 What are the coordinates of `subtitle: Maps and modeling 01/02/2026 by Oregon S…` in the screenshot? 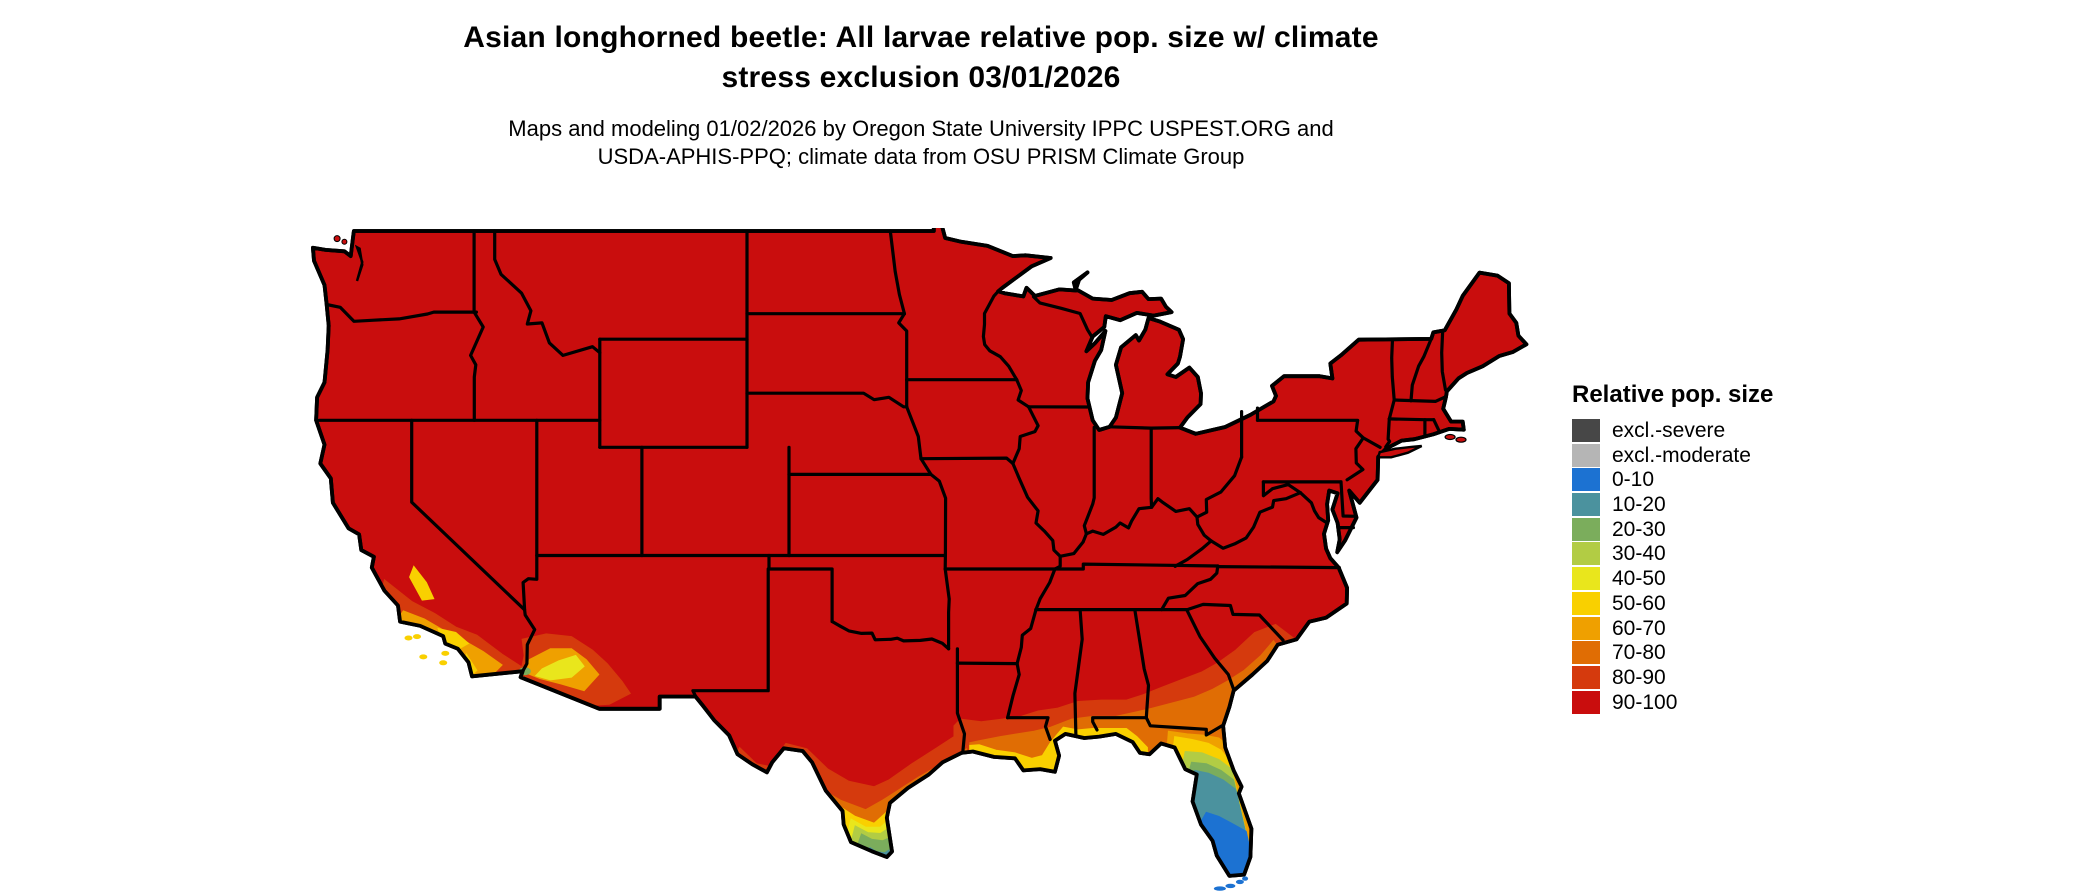 It's located at (921, 143).